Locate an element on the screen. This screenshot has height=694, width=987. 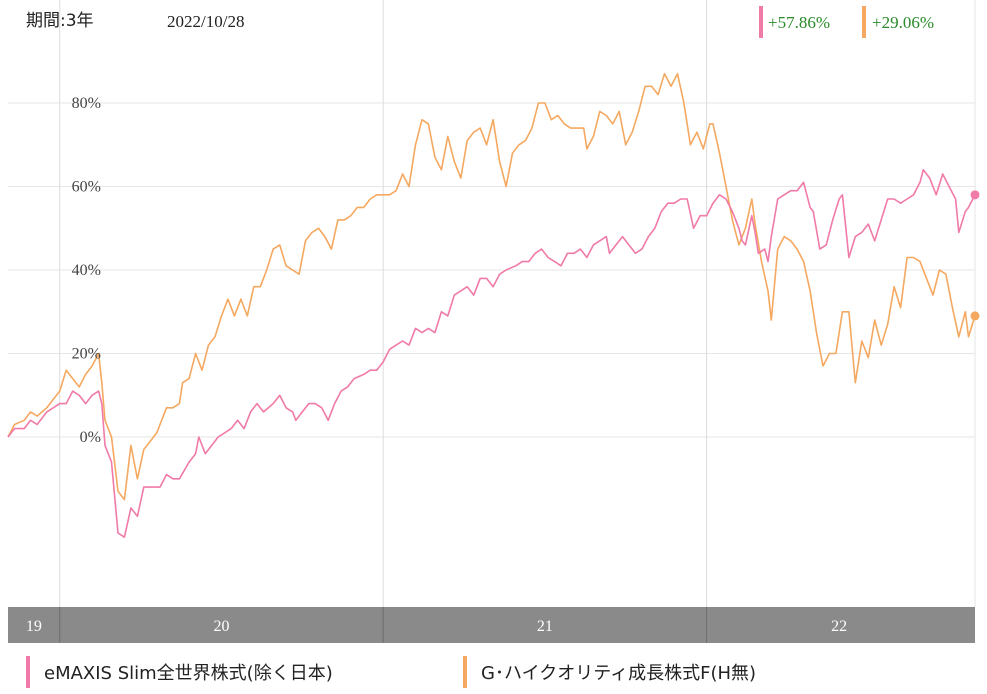
legend-label: eMAXIS Slim全世界株式(除く日本) is located at coordinates (188, 673).